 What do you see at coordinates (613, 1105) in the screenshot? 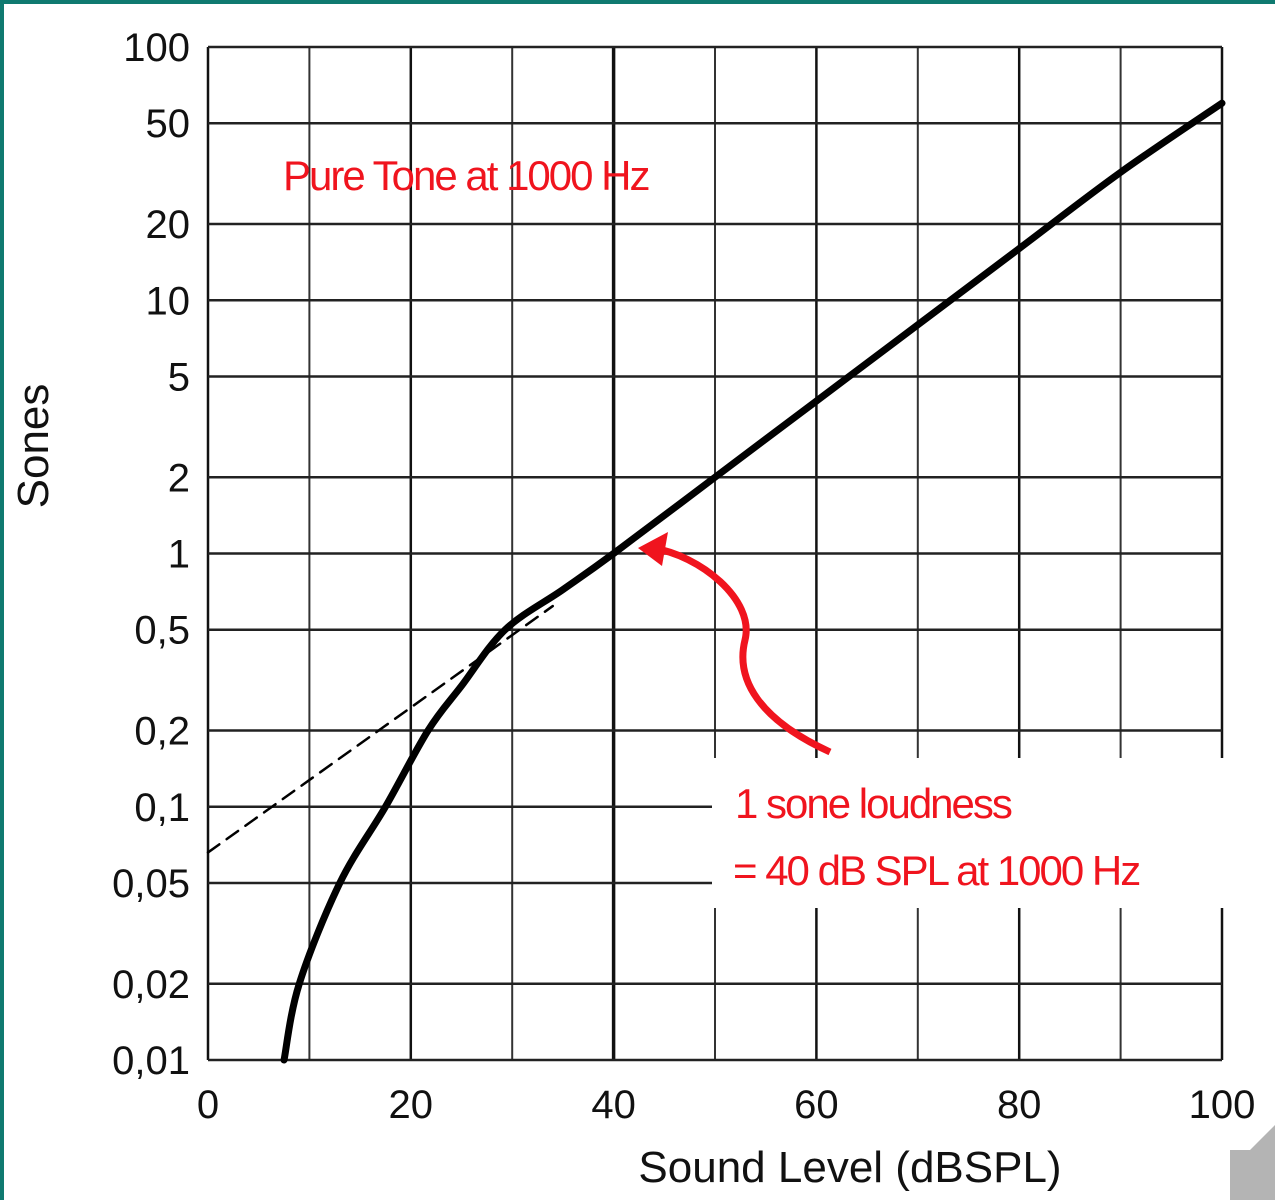
I see `x-tick-label: 40` at bounding box center [613, 1105].